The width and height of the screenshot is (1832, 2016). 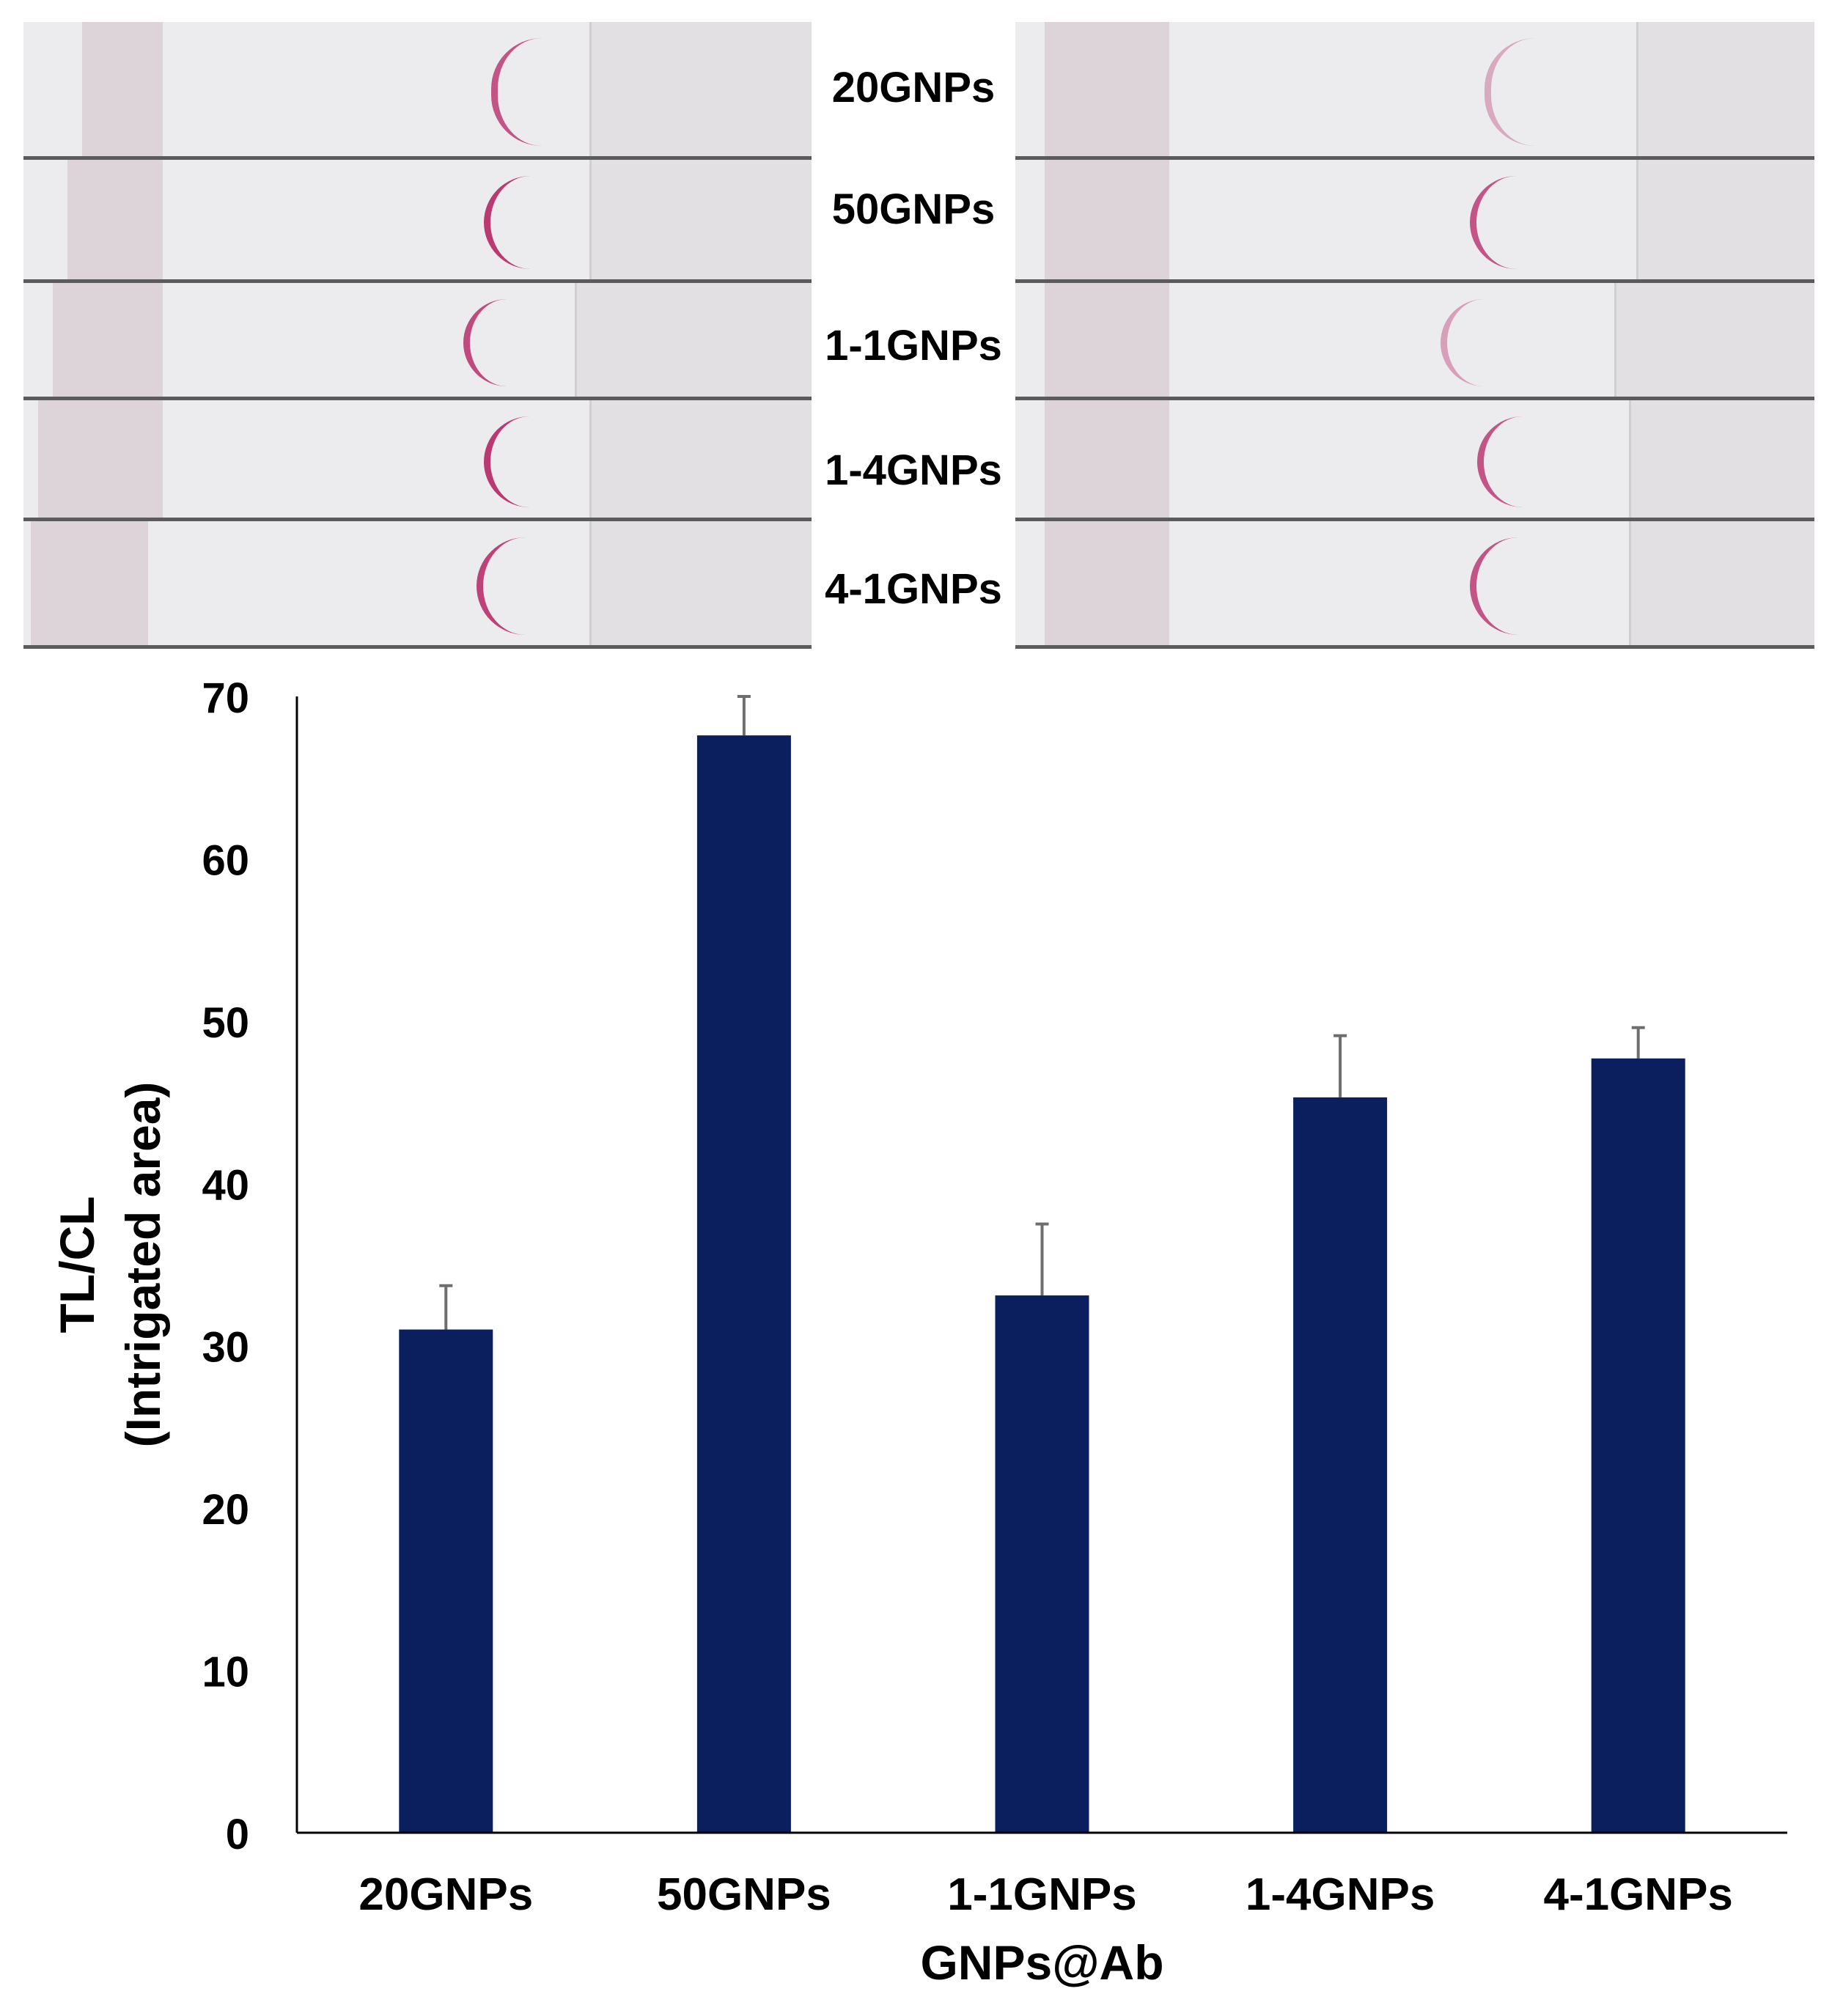 I want to click on strip-label: 4-1GNPs, so click(x=913, y=589).